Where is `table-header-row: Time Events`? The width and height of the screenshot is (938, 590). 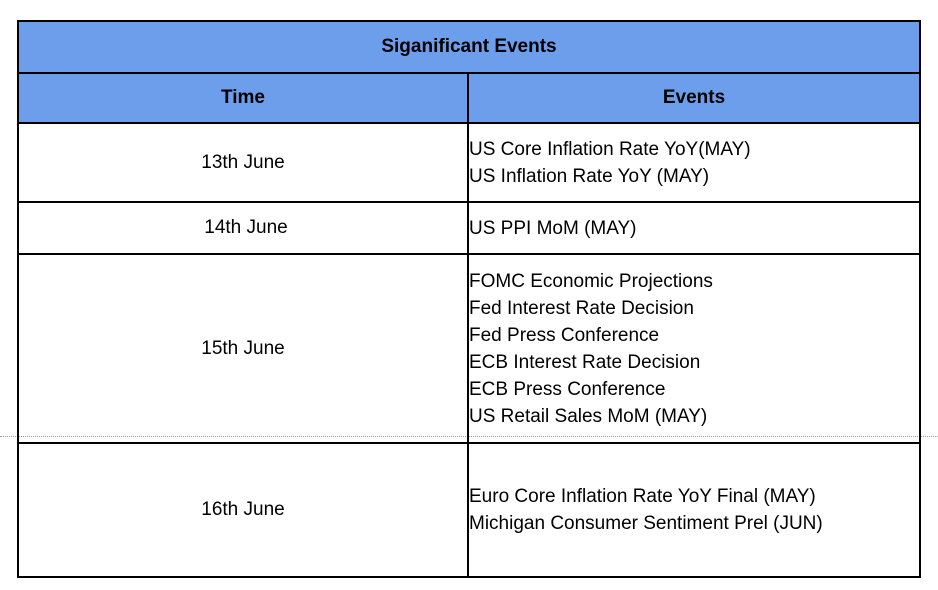 table-header-row: Time Events is located at coordinates (469, 98).